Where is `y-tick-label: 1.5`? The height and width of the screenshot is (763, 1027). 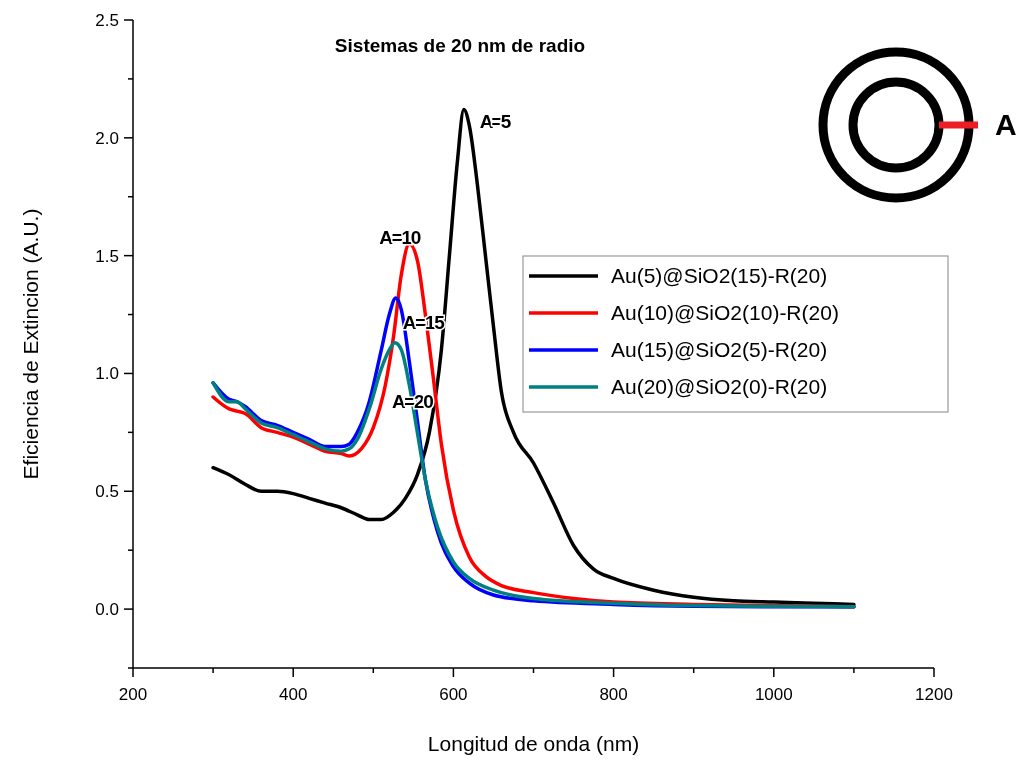 y-tick-label: 1.5 is located at coordinates (107, 256).